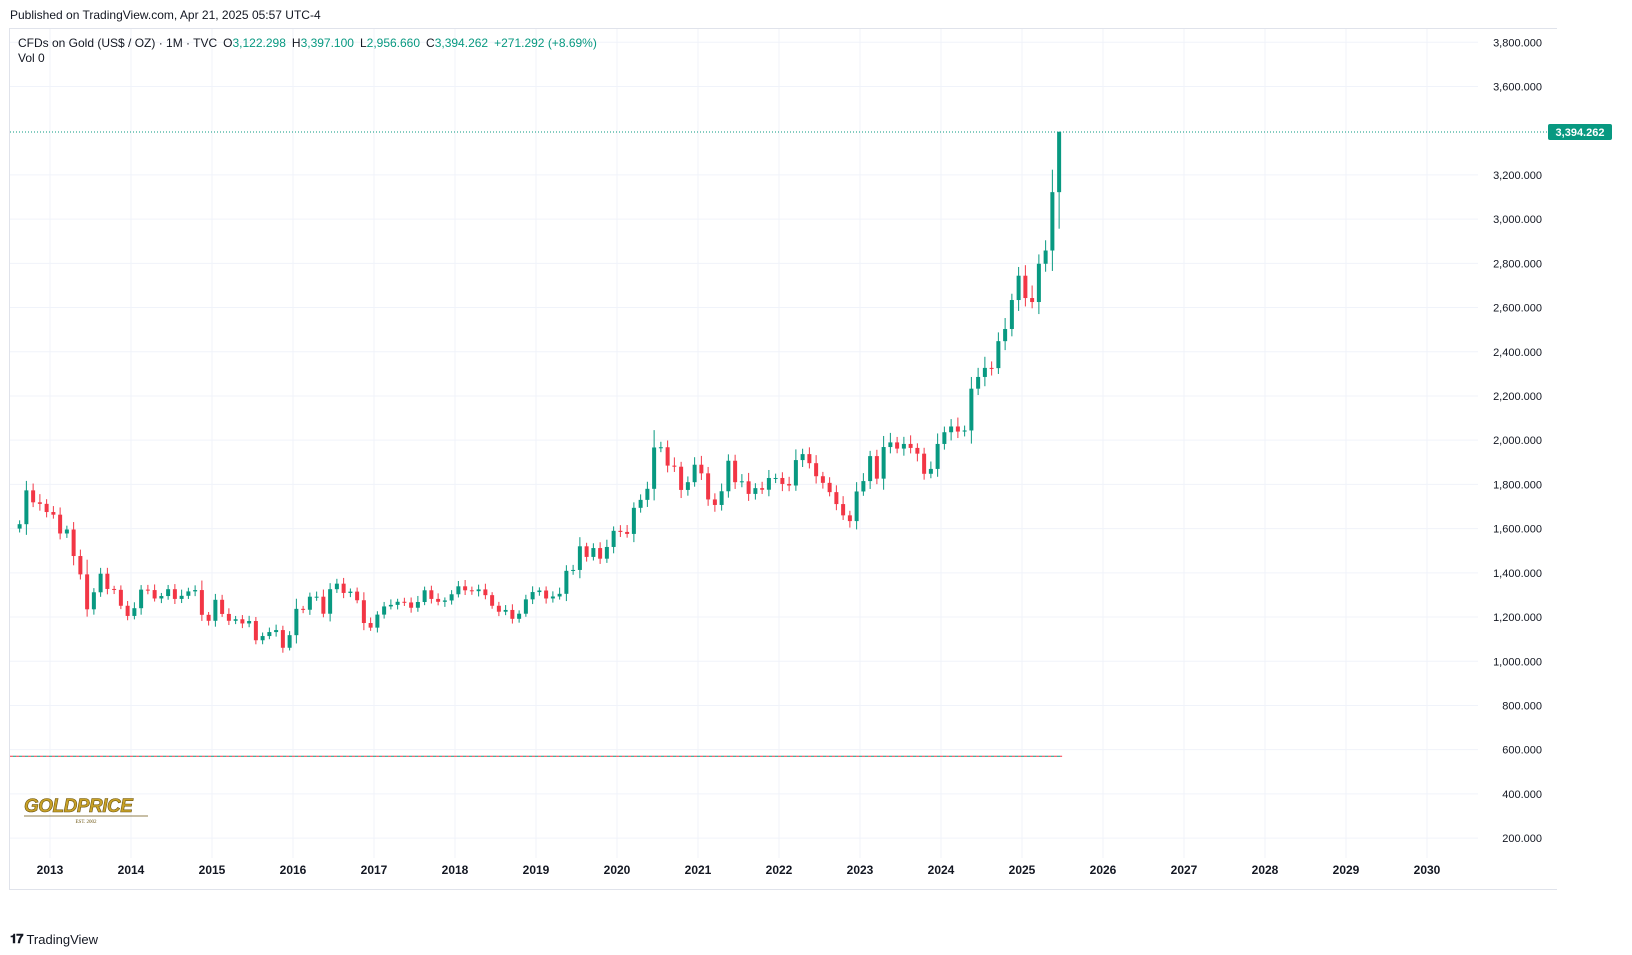 The image size is (1632, 955). I want to click on low-value: 2,956.660, so click(393, 43).